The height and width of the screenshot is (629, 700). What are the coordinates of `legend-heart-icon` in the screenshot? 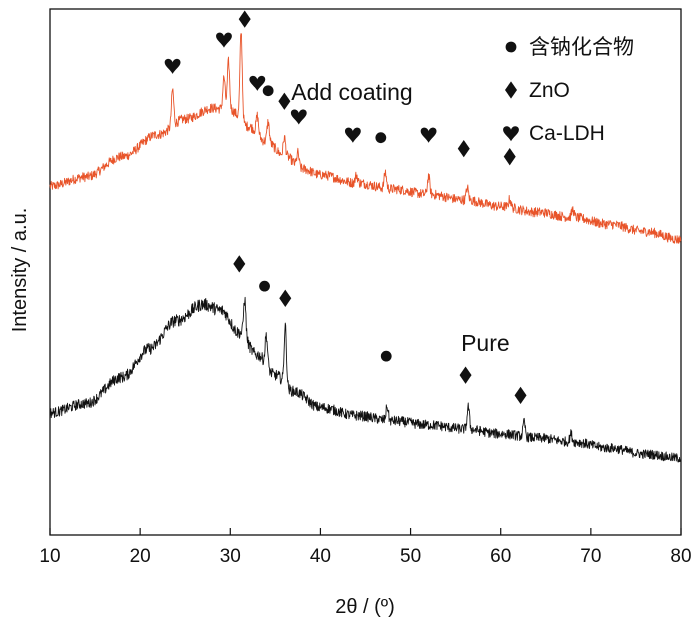 It's located at (511, 134).